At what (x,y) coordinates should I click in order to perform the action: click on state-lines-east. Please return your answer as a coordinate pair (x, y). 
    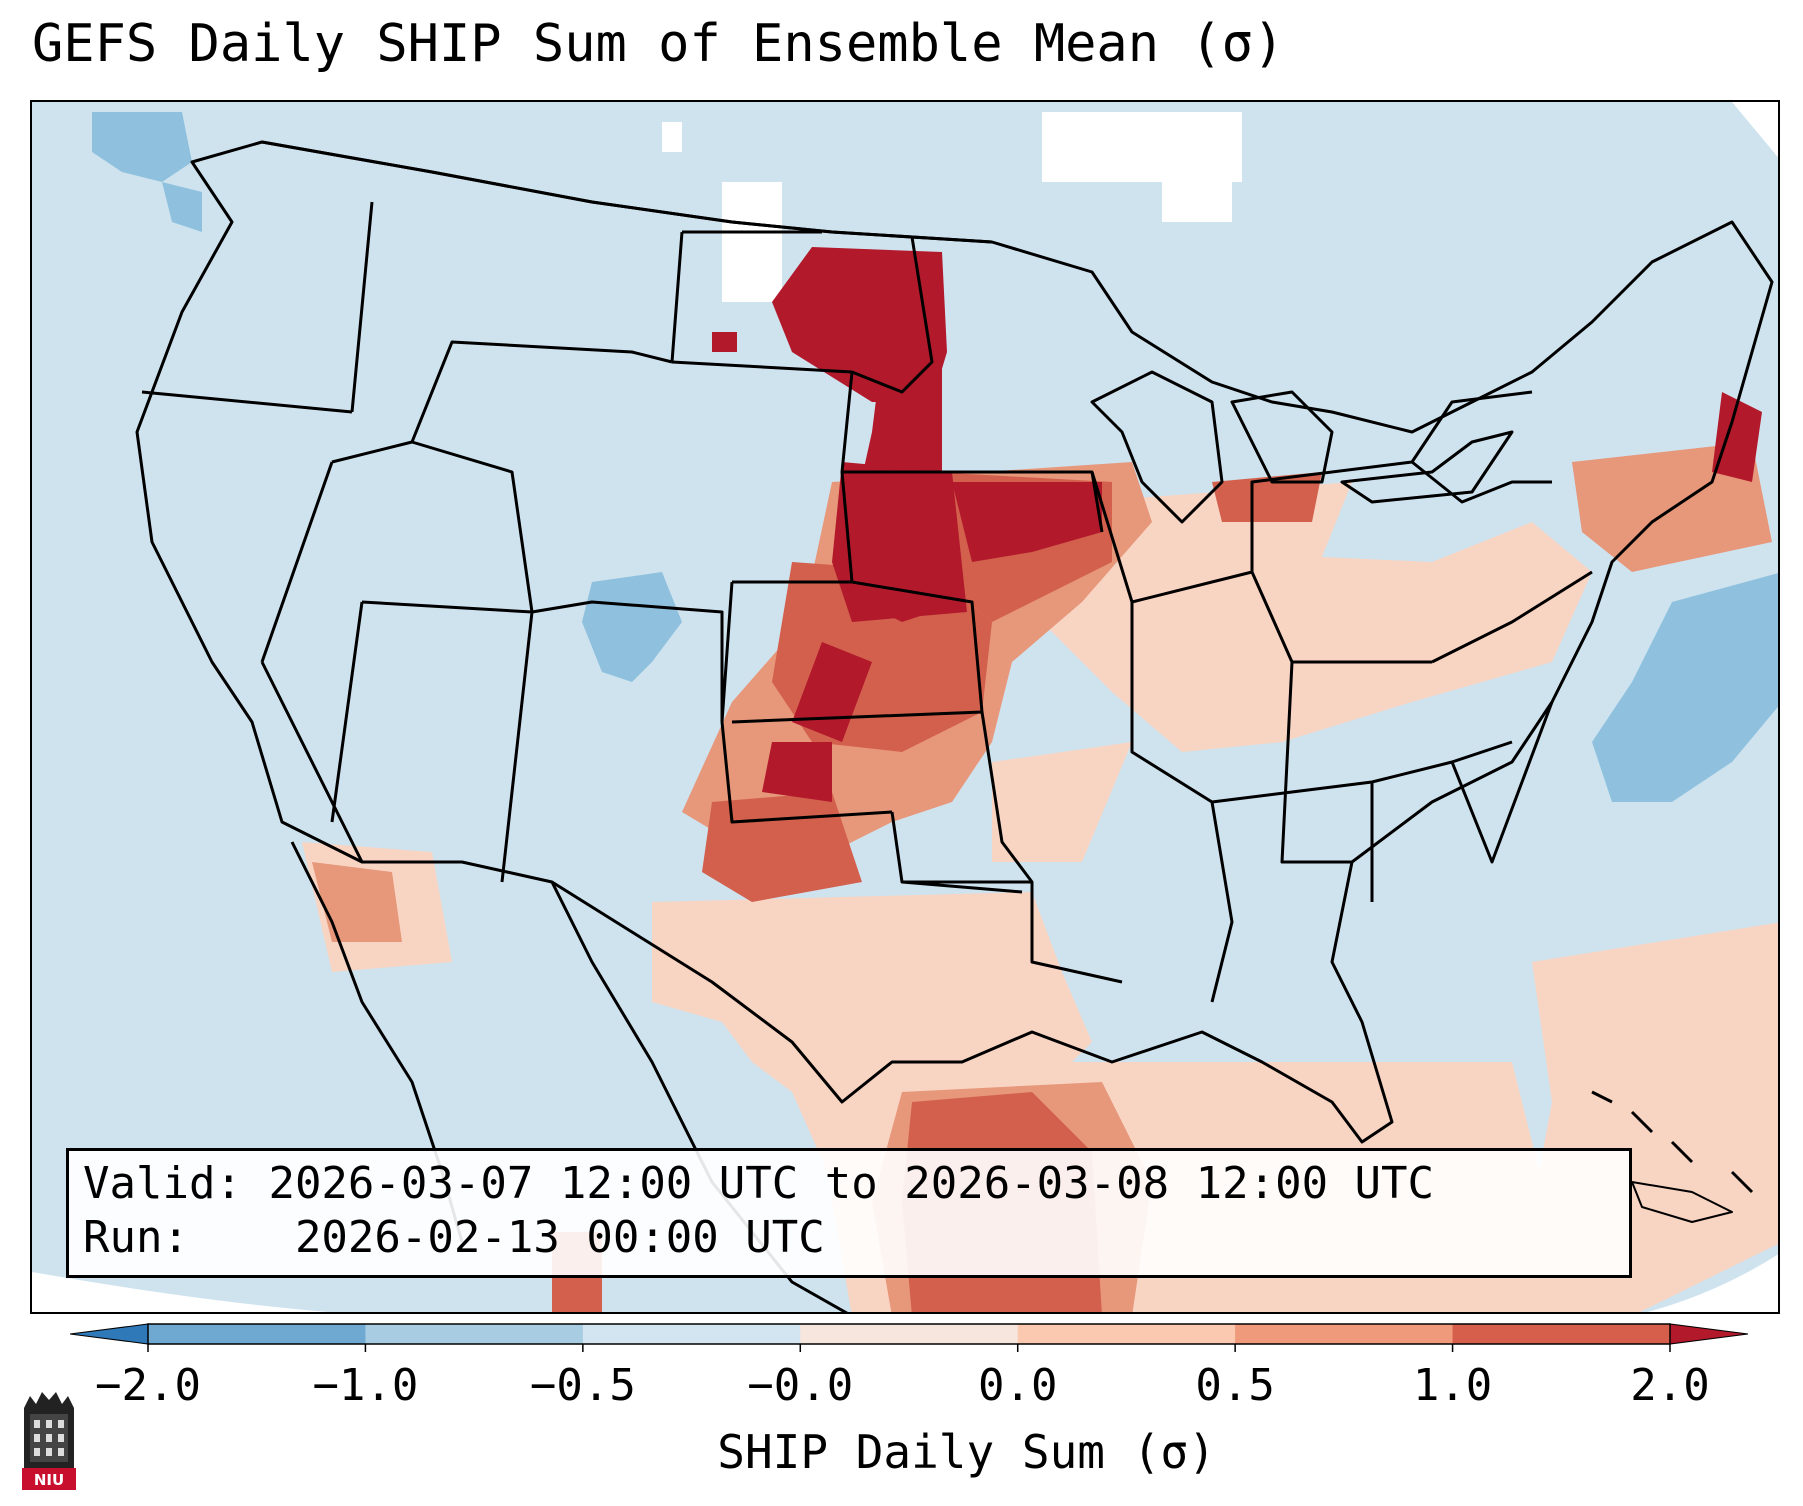
    Looking at the image, I should click on (1341, 696).